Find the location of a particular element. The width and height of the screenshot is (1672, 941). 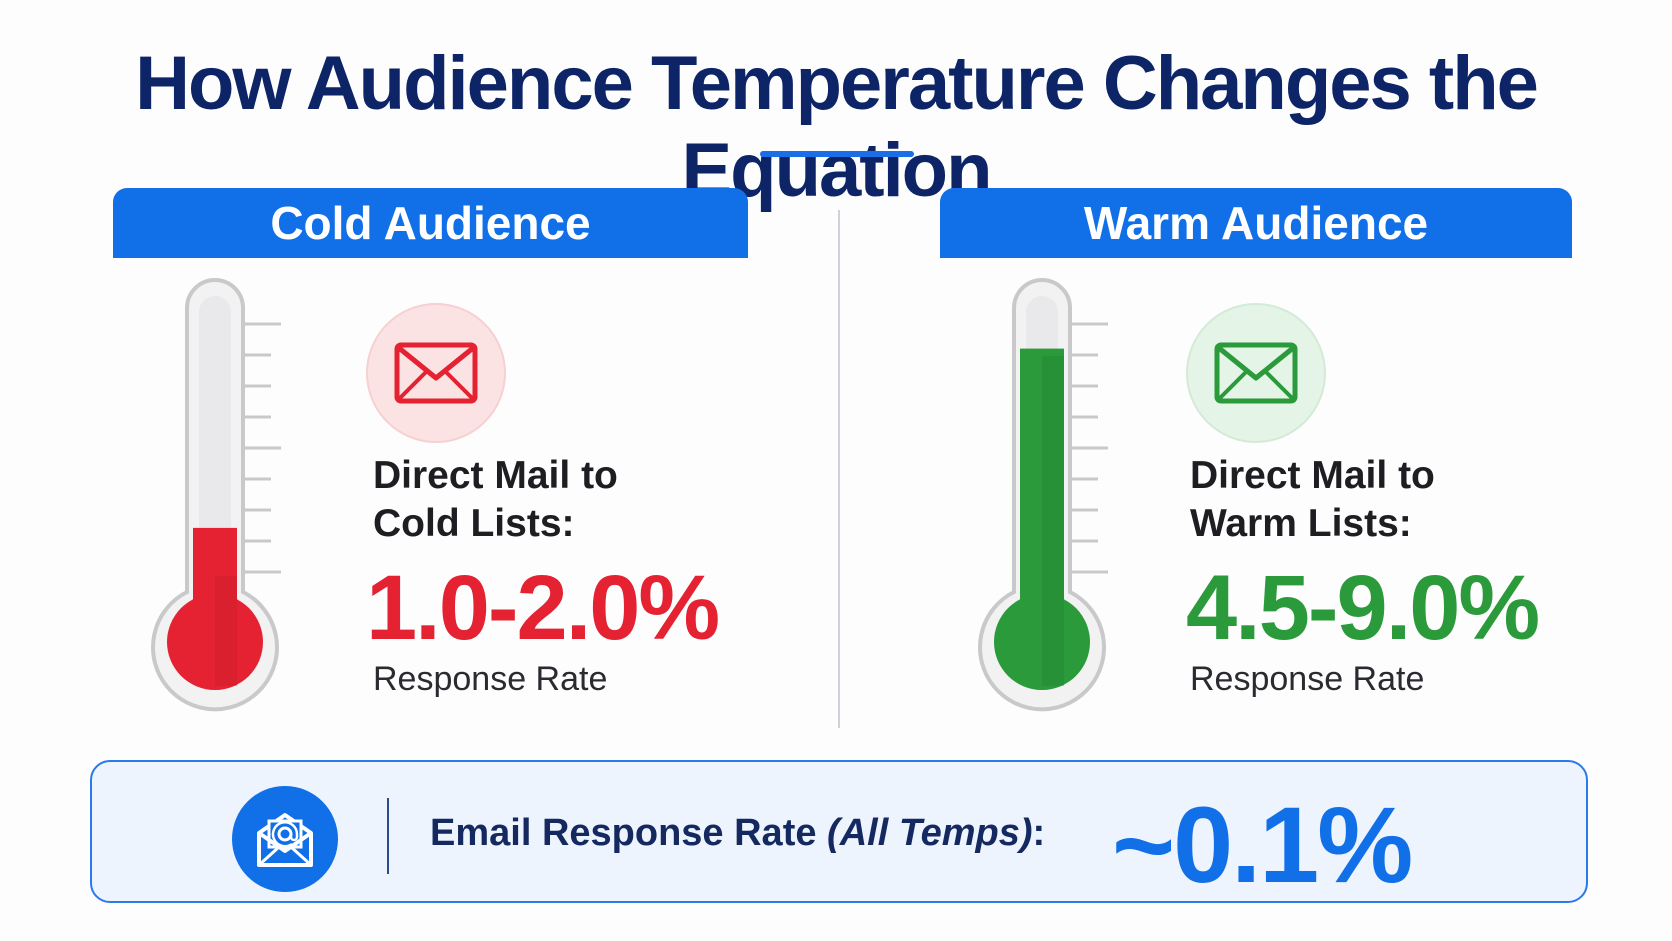

cold-thermometer-icon is located at coordinates (216, 495).